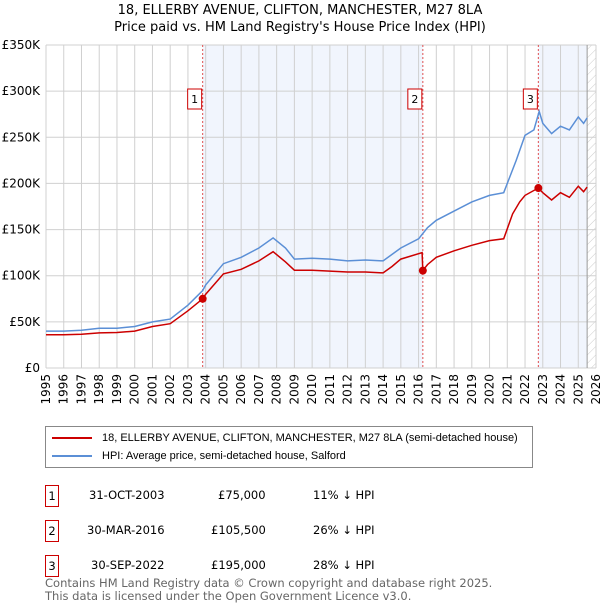 This screenshot has width=600, height=610. What do you see at coordinates (223, 389) in the screenshot?
I see `x-tick-label: 2005` at bounding box center [223, 389].